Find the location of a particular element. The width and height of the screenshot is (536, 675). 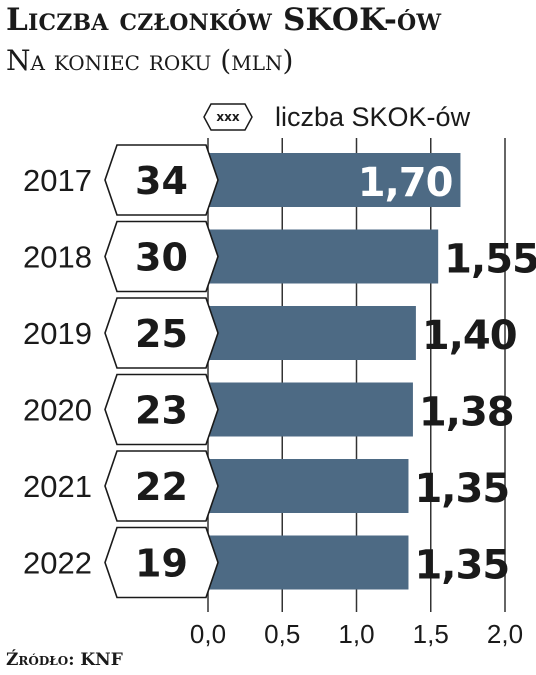

skok-count-label: 25 is located at coordinates (161, 334).